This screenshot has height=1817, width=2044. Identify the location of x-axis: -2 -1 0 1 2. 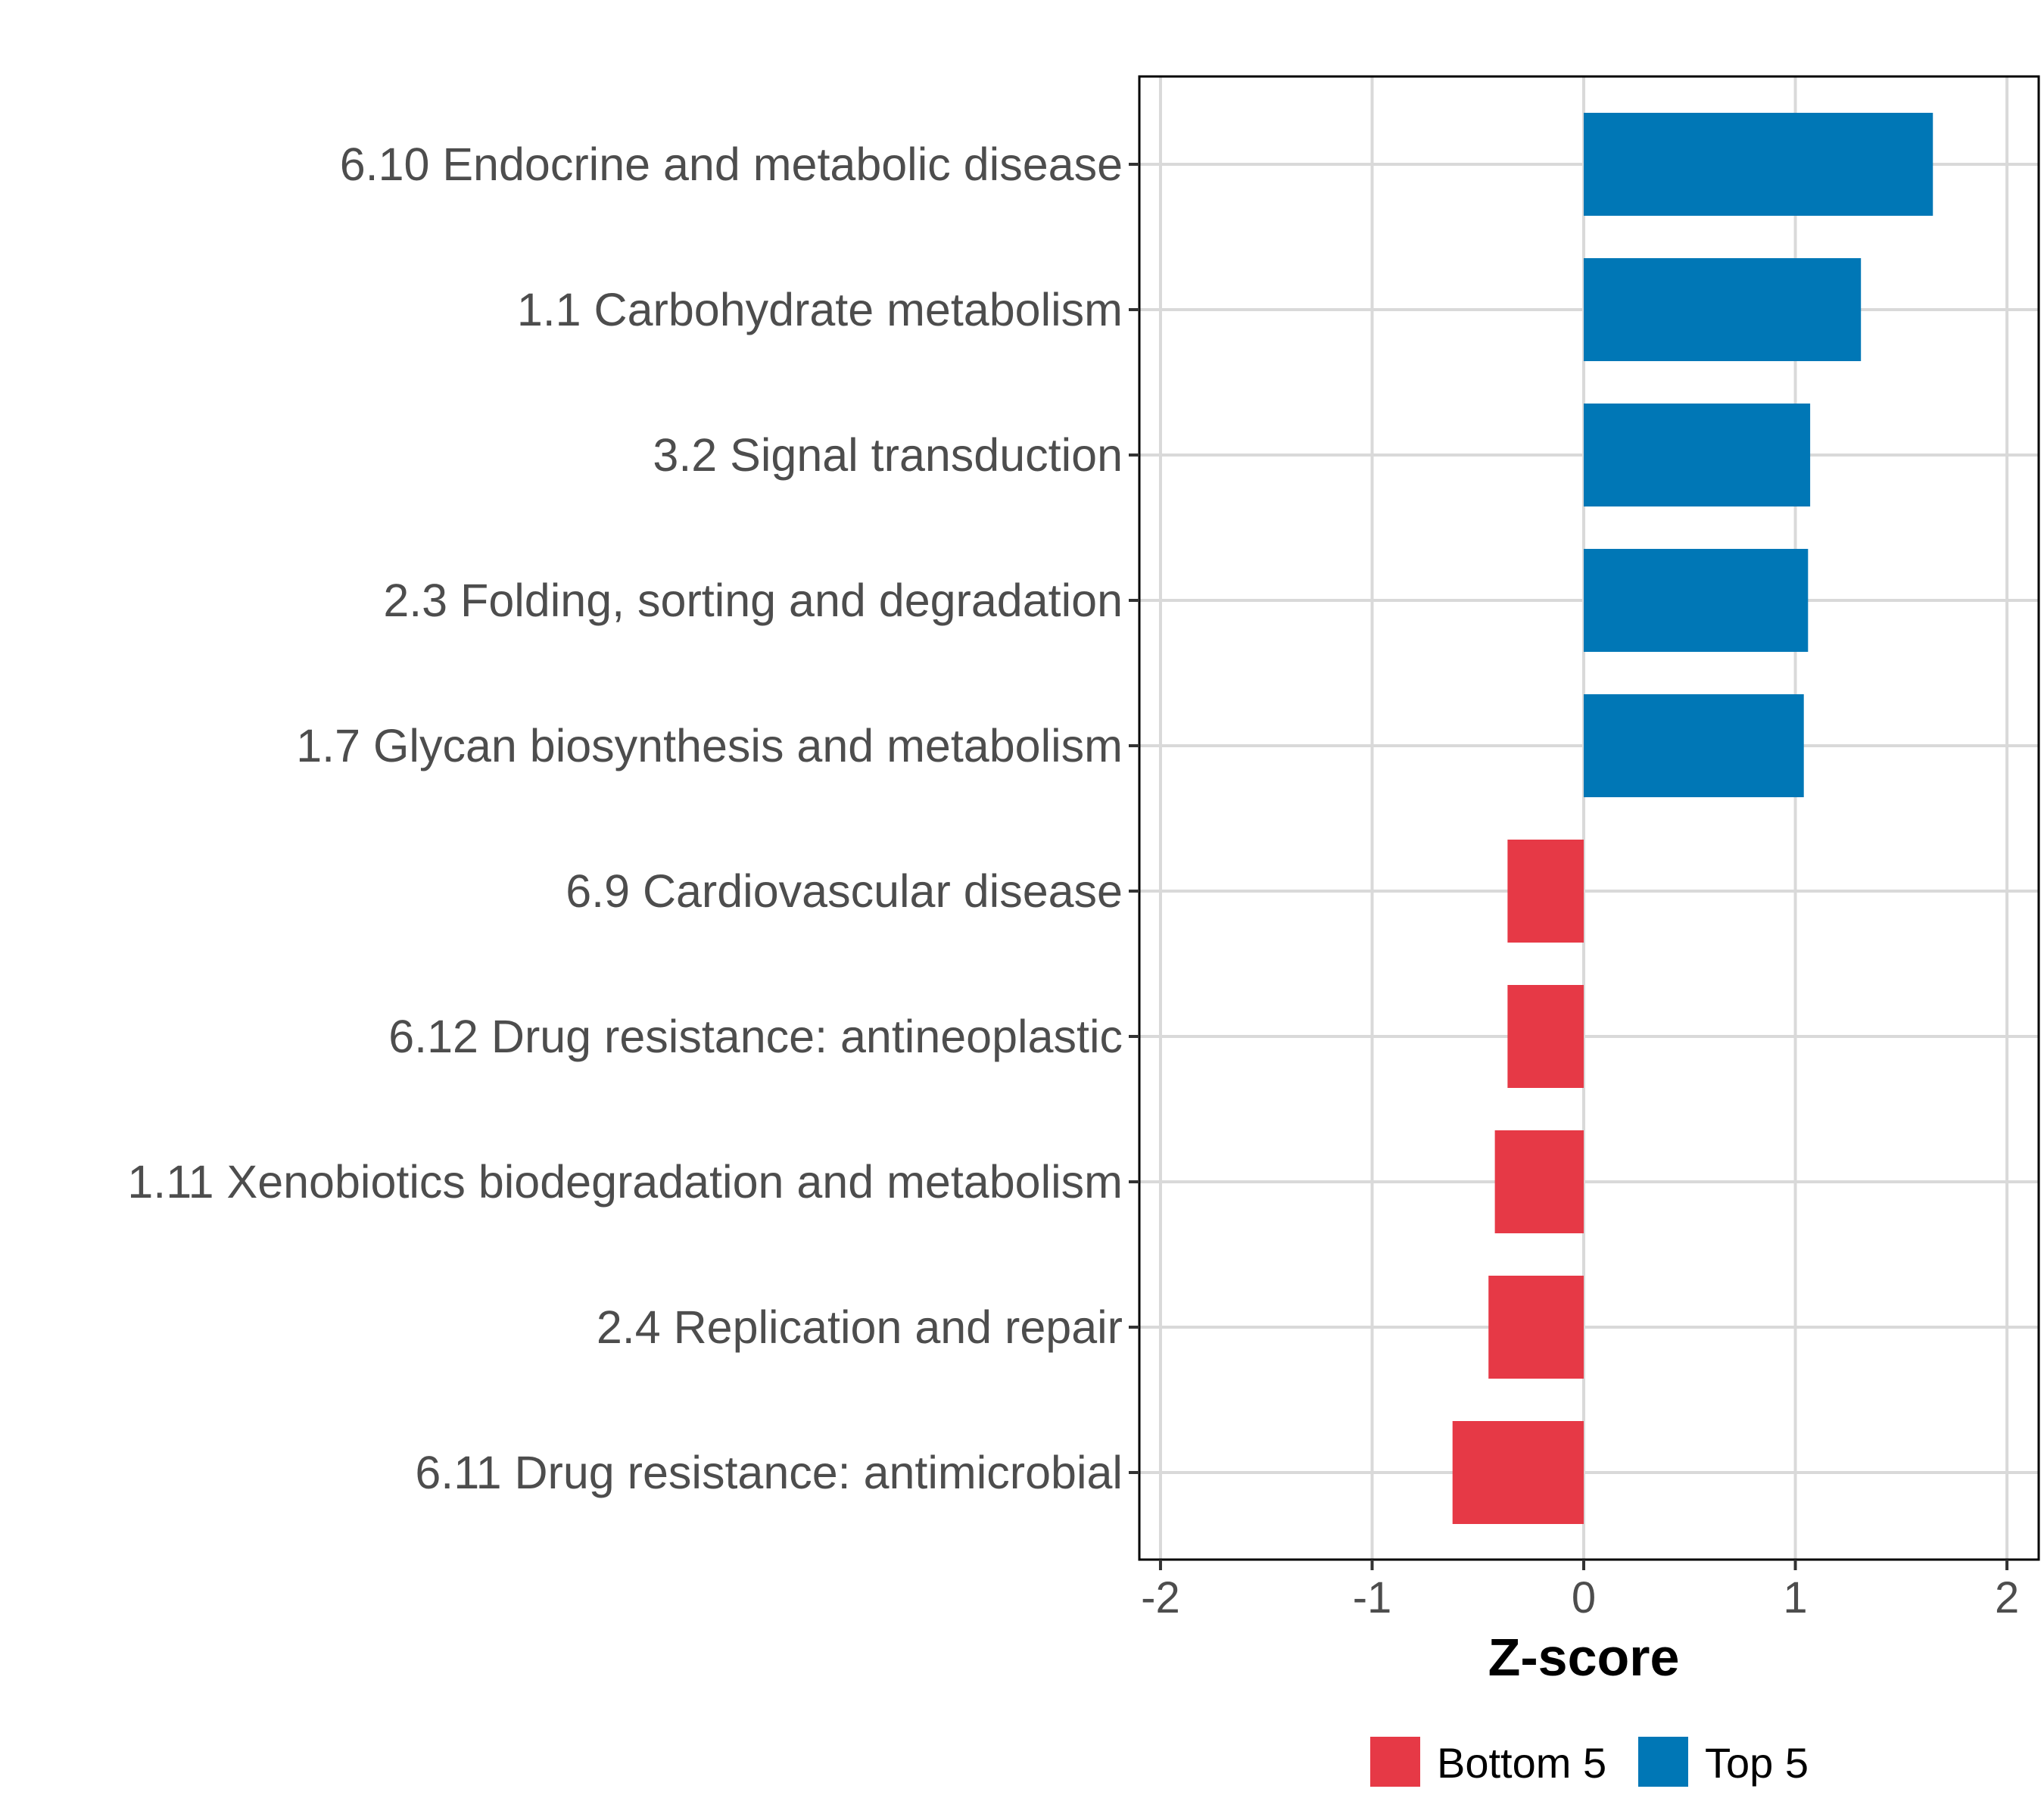
(1580, 1591).